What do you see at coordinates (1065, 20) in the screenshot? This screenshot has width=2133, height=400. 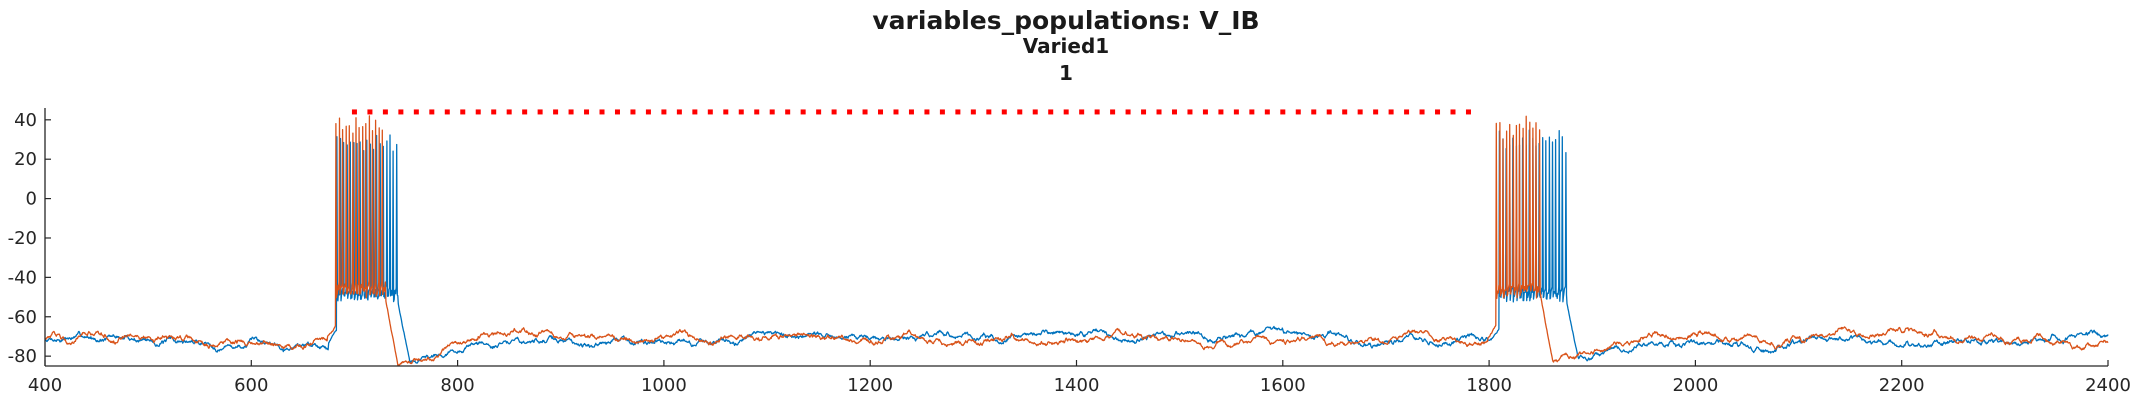 I see `chart-title: variables_populations: V_IB` at bounding box center [1065, 20].